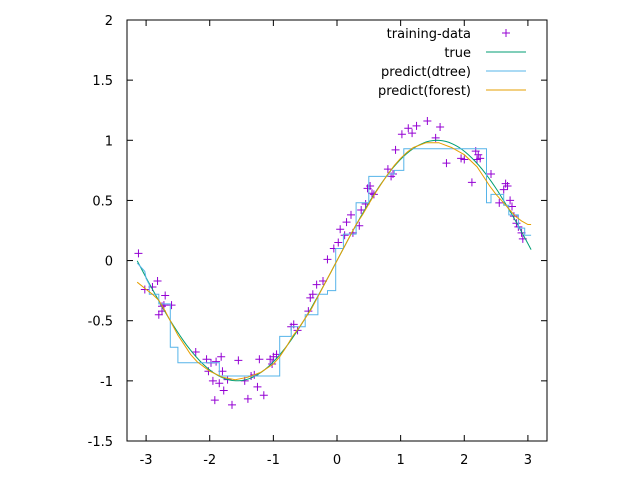  What do you see at coordinates (528, 460) in the screenshot?
I see `x-tick-label: 3` at bounding box center [528, 460].